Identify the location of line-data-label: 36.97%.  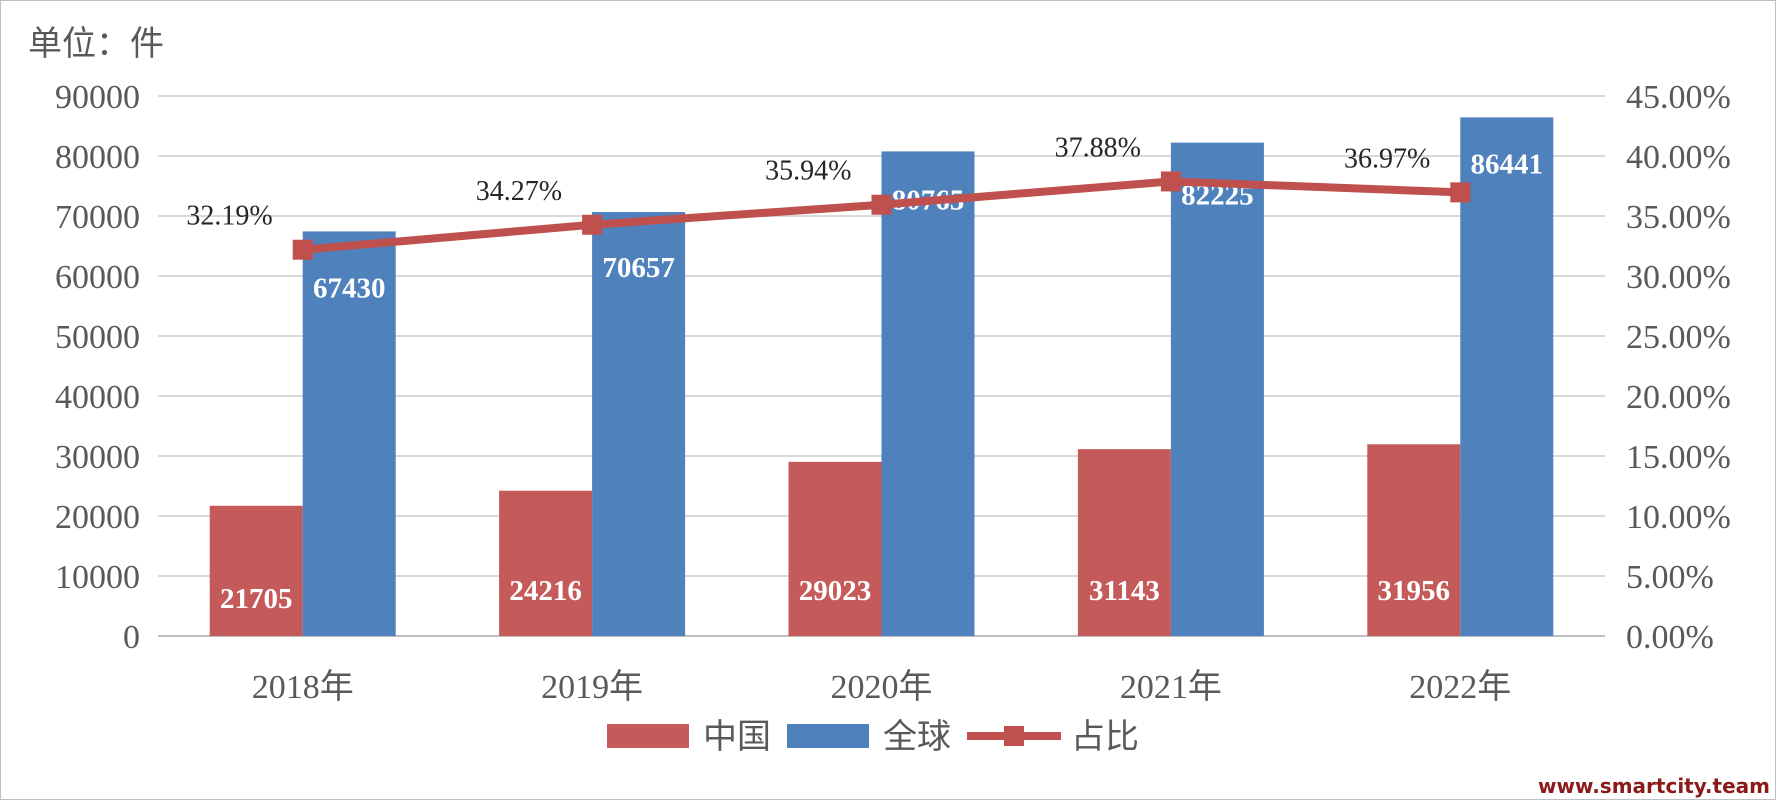
(1387, 158).